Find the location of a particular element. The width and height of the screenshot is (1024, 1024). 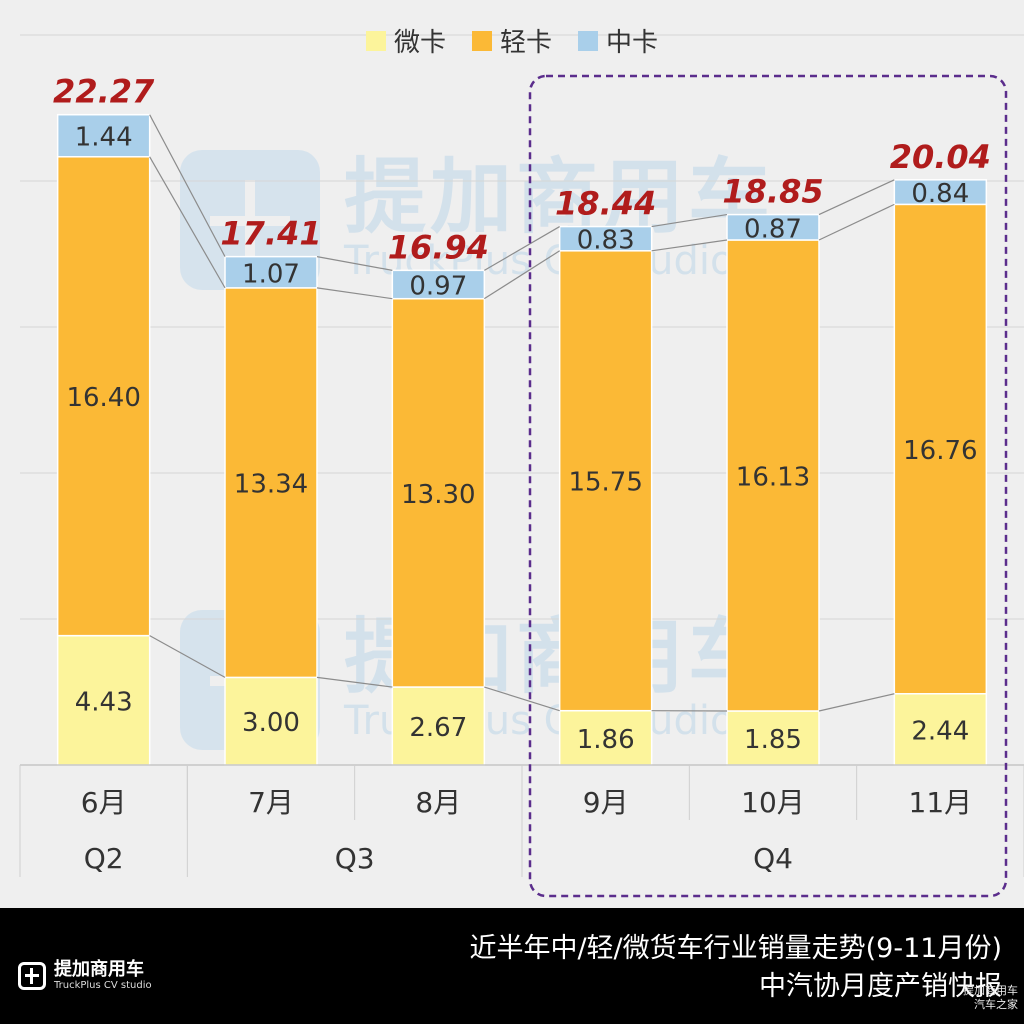

total-label: 18.85 is located at coordinates (772, 192).